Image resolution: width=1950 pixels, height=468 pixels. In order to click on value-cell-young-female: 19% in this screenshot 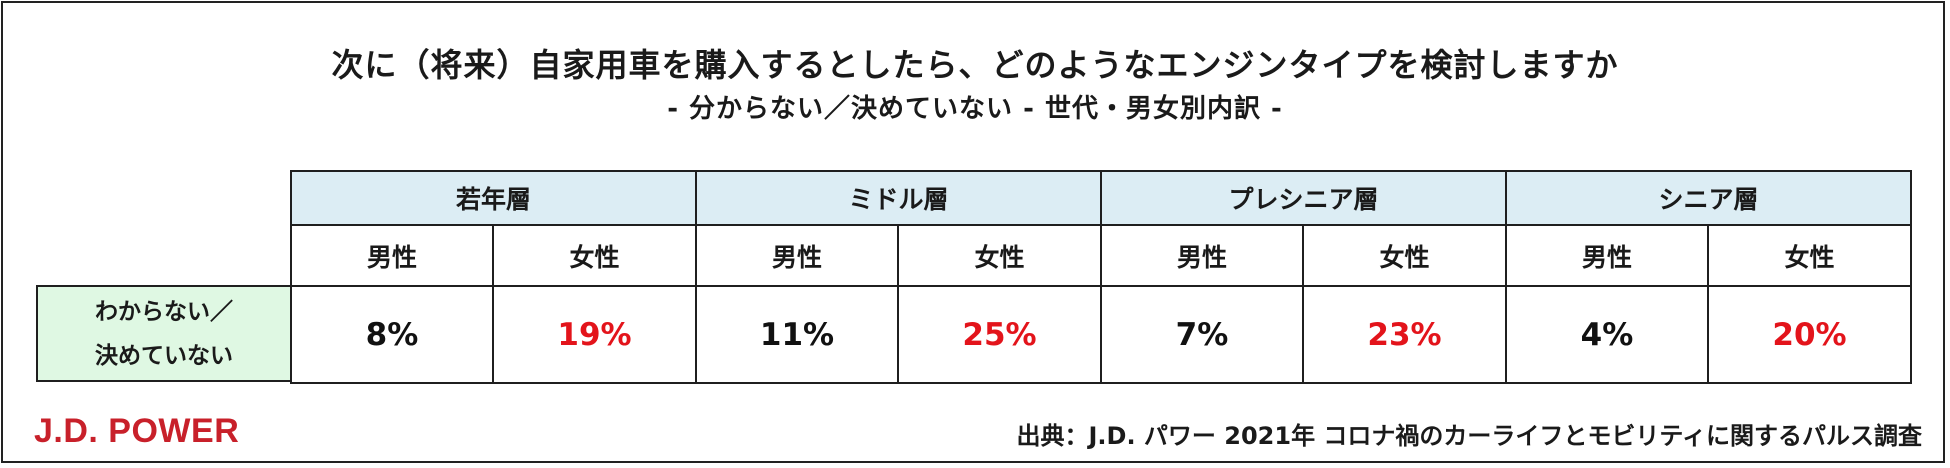, I will do `click(594, 334)`.